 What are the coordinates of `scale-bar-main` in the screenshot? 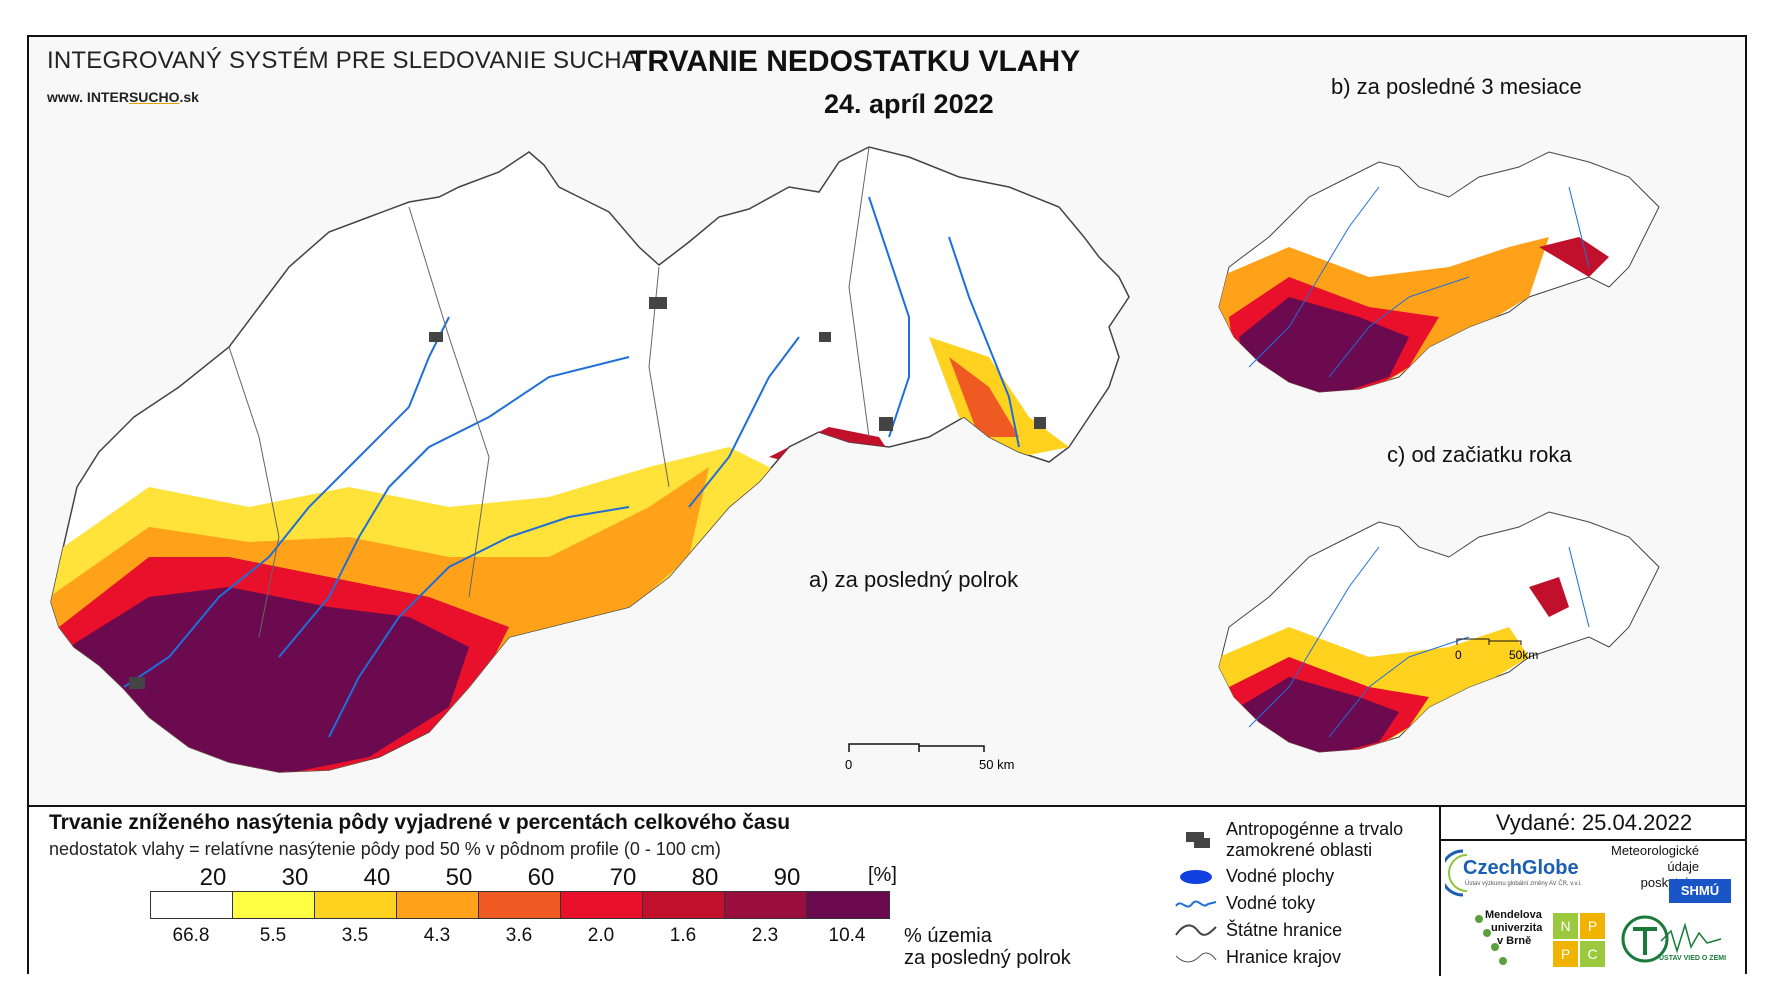 It's located at (916, 747).